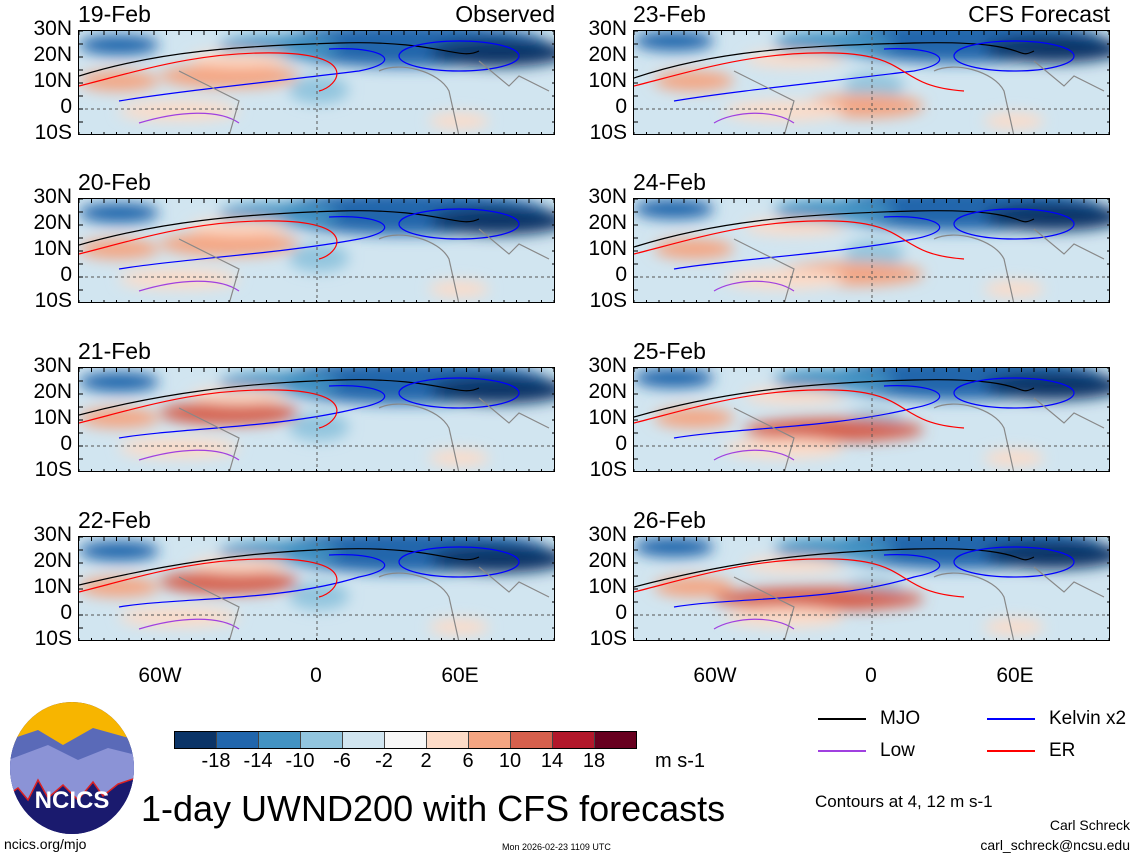  Describe the element at coordinates (114, 182) in the screenshot. I see `panel-date: 20-Feb` at that location.